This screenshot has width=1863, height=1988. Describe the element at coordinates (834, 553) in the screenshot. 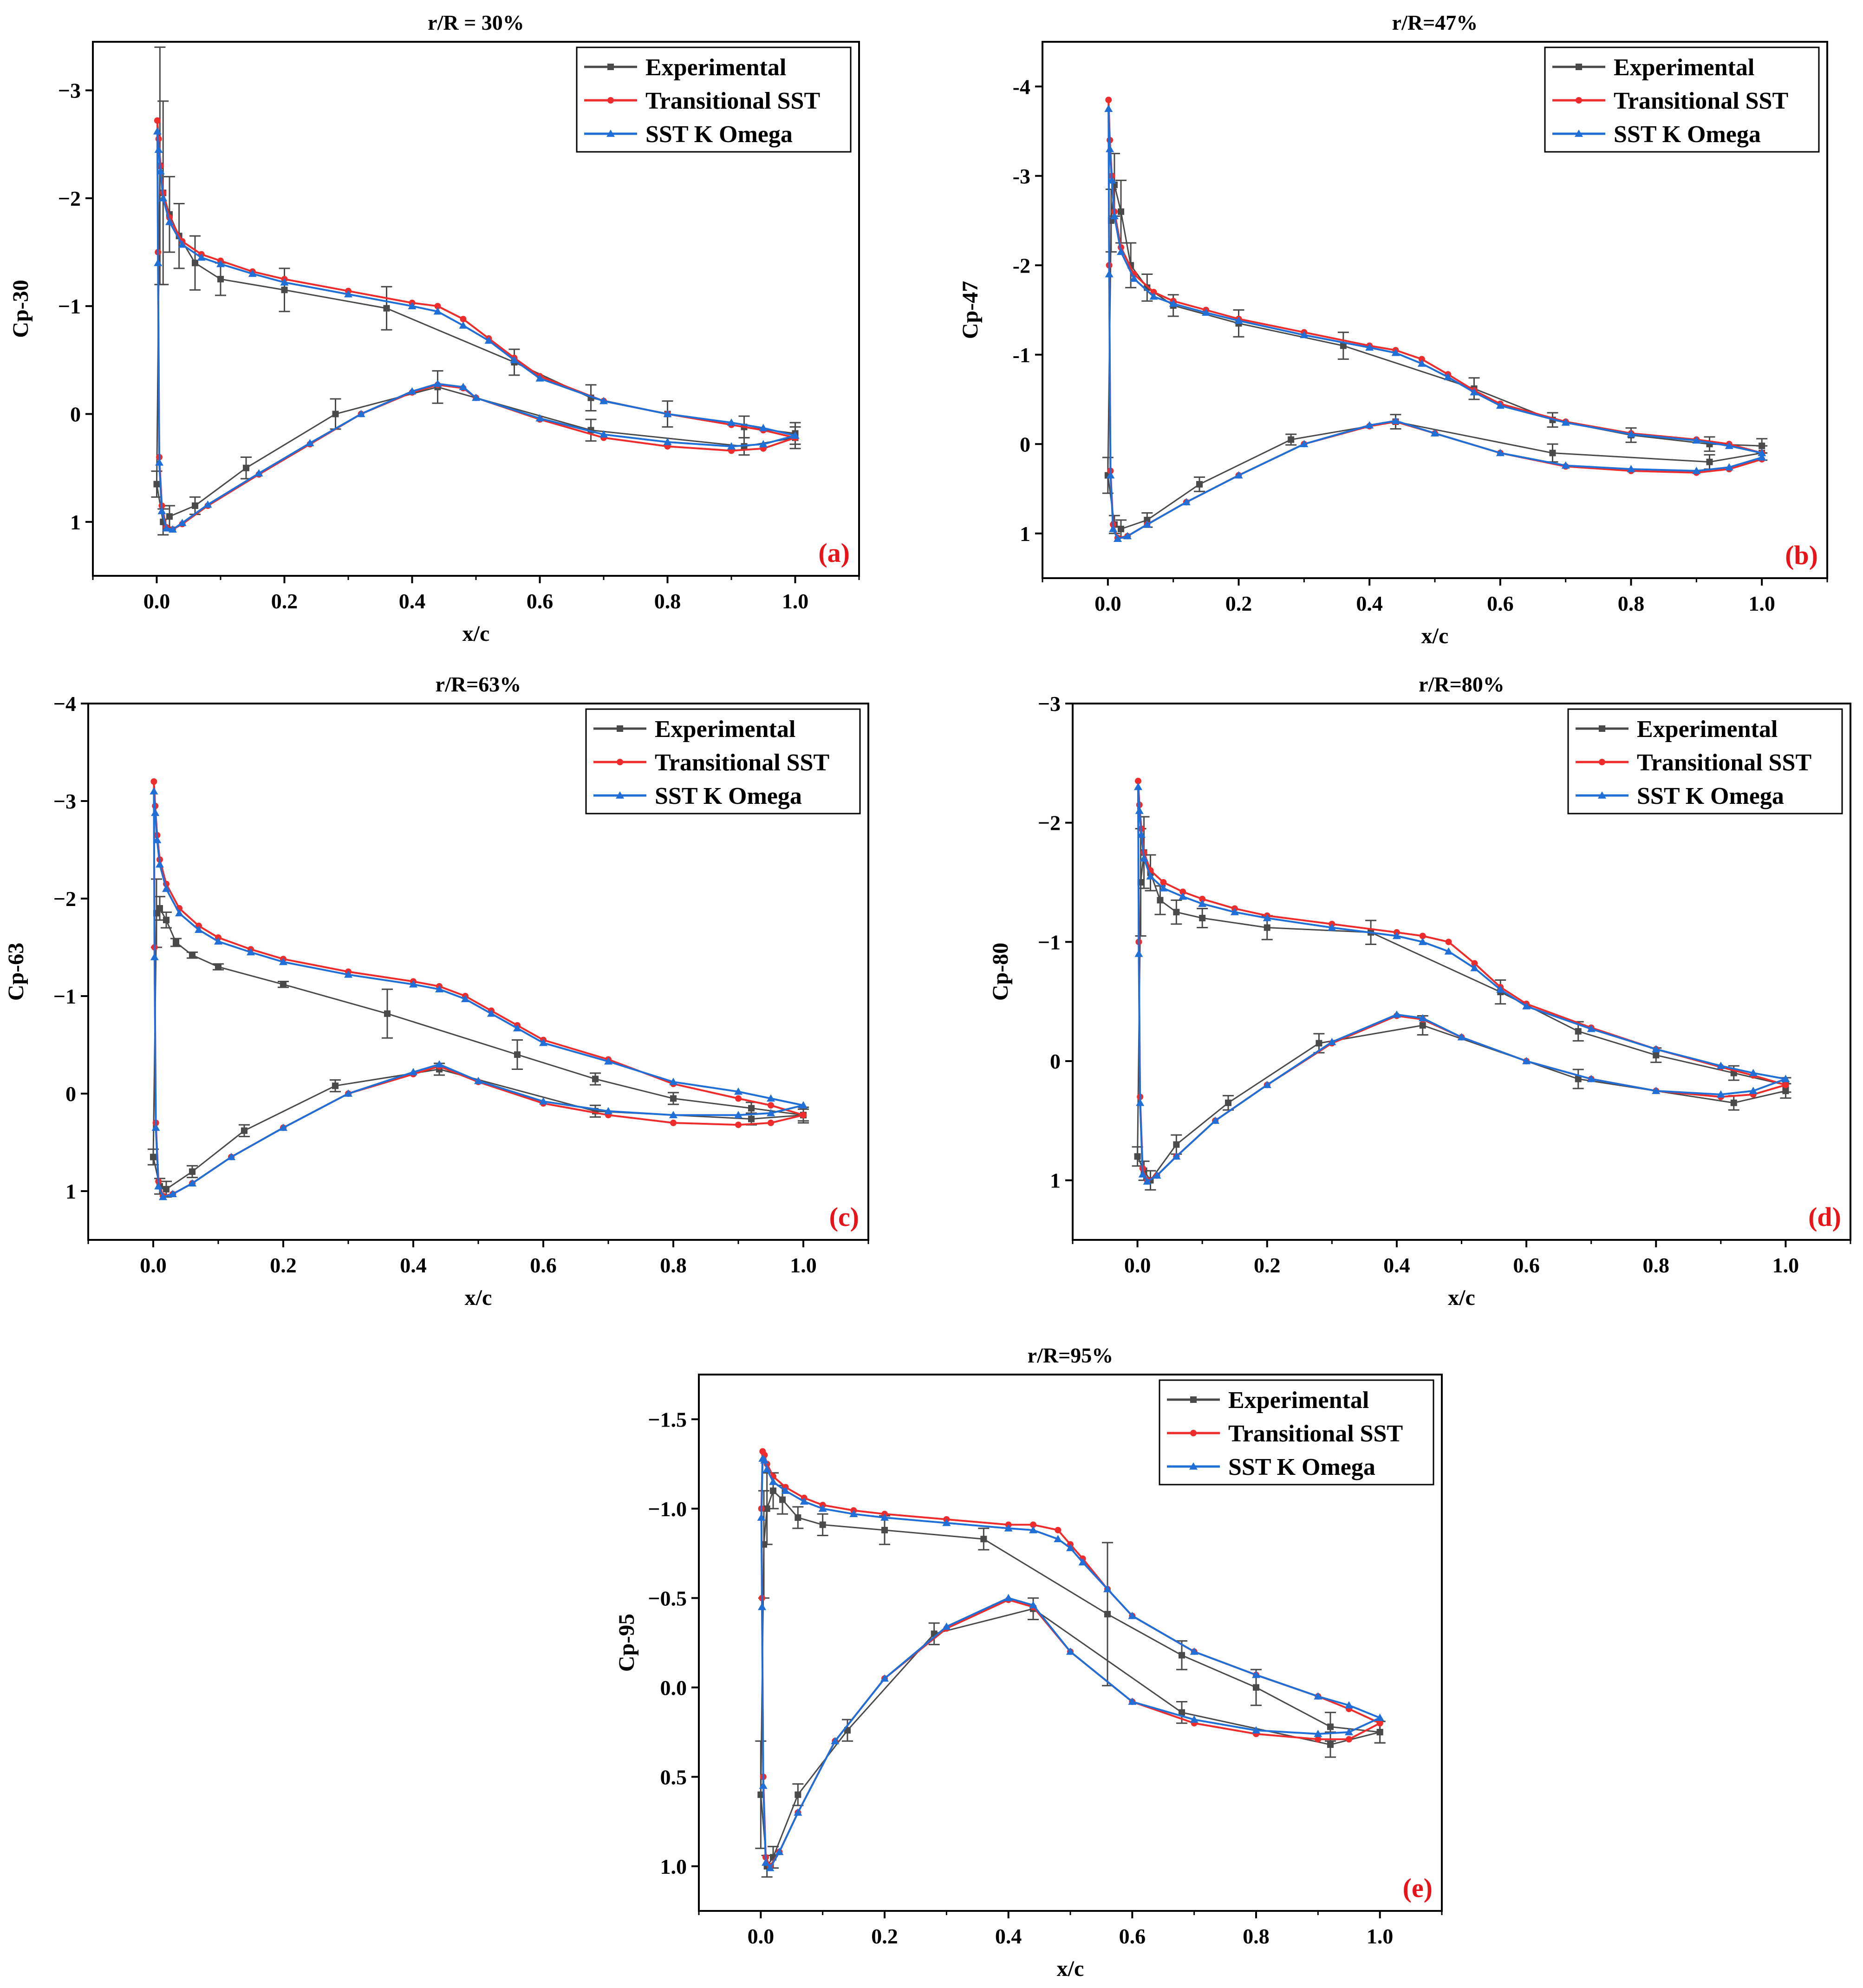

I see `panel-label: (a)` at that location.